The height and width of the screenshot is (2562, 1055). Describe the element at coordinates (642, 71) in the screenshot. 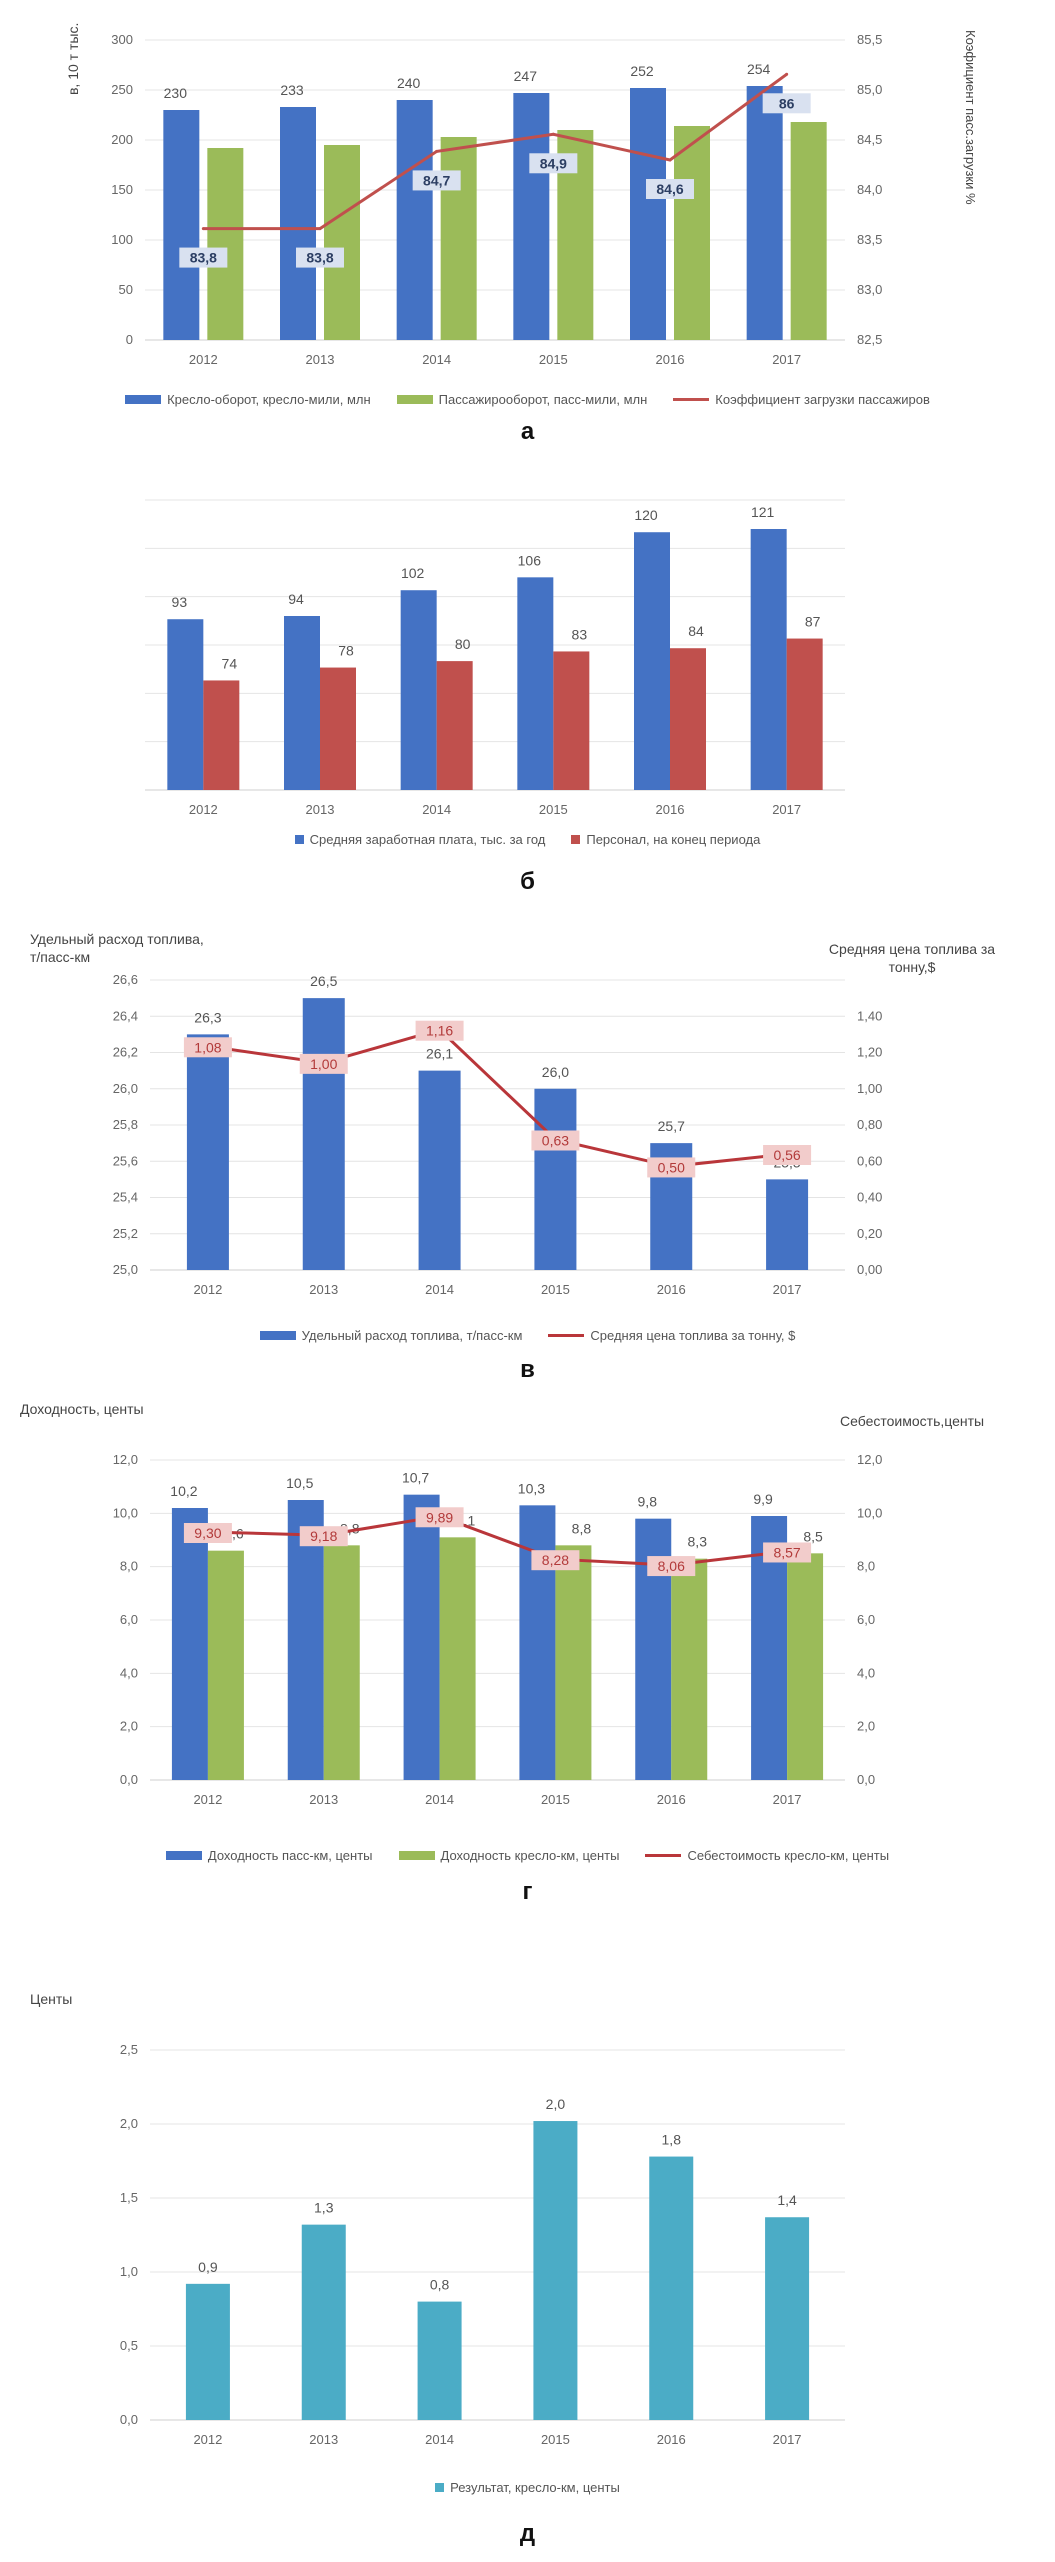

I see `data-label: 252` at that location.